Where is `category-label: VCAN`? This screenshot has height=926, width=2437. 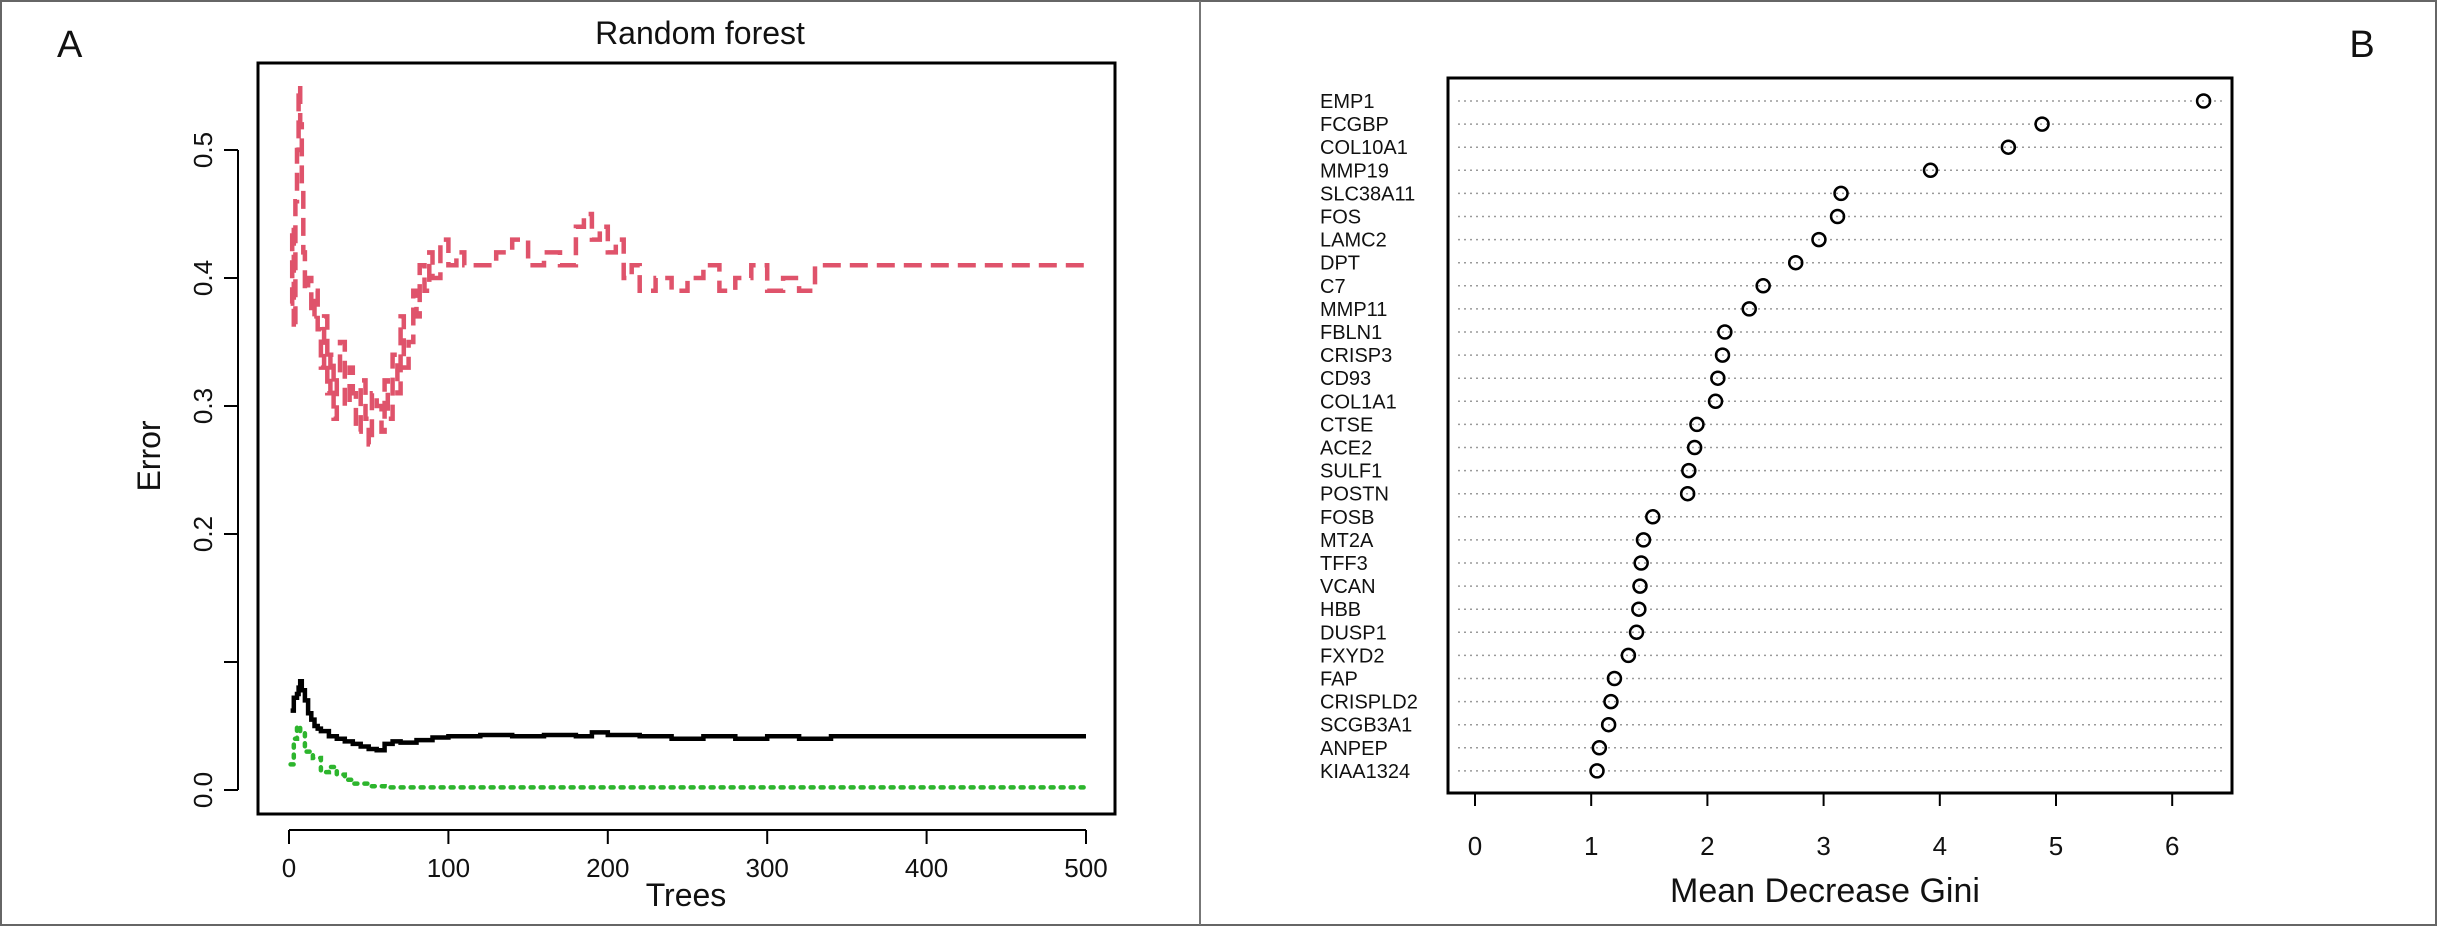
category-label: VCAN is located at coordinates (1348, 587).